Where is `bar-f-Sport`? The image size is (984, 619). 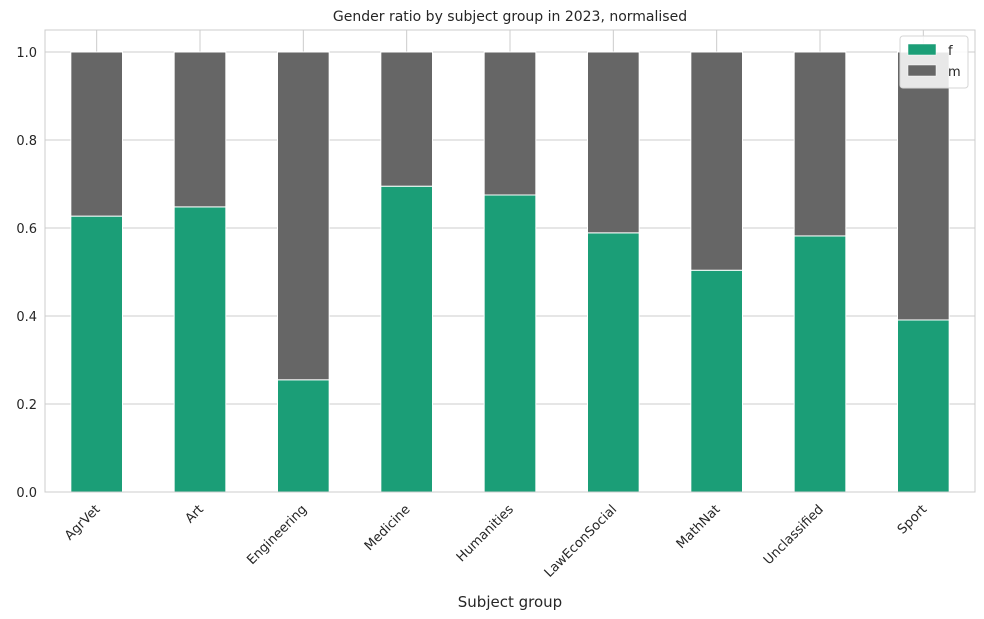 bar-f-Sport is located at coordinates (923, 406).